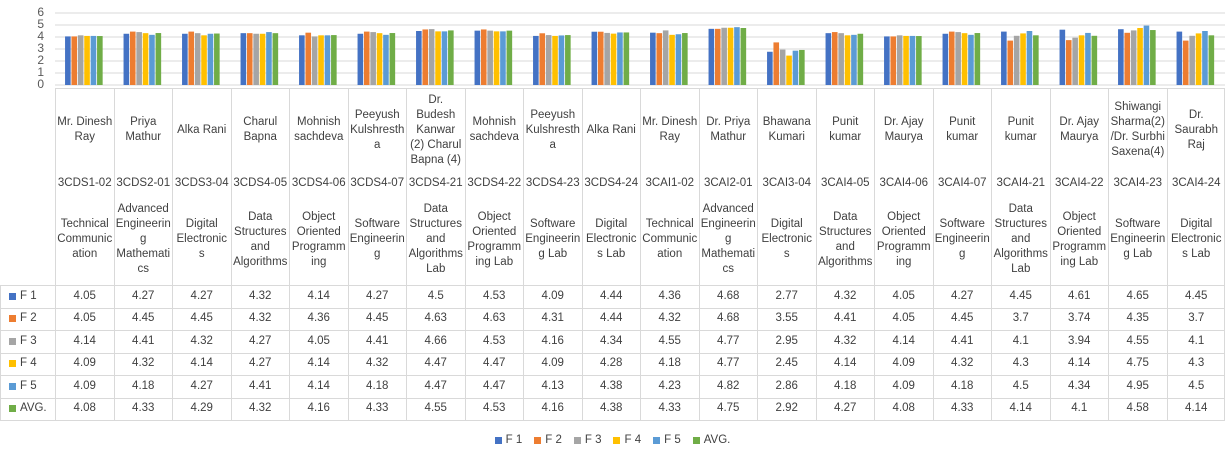 The image size is (1225, 450). What do you see at coordinates (28, 385) in the screenshot?
I see `series-name: F 5` at bounding box center [28, 385].